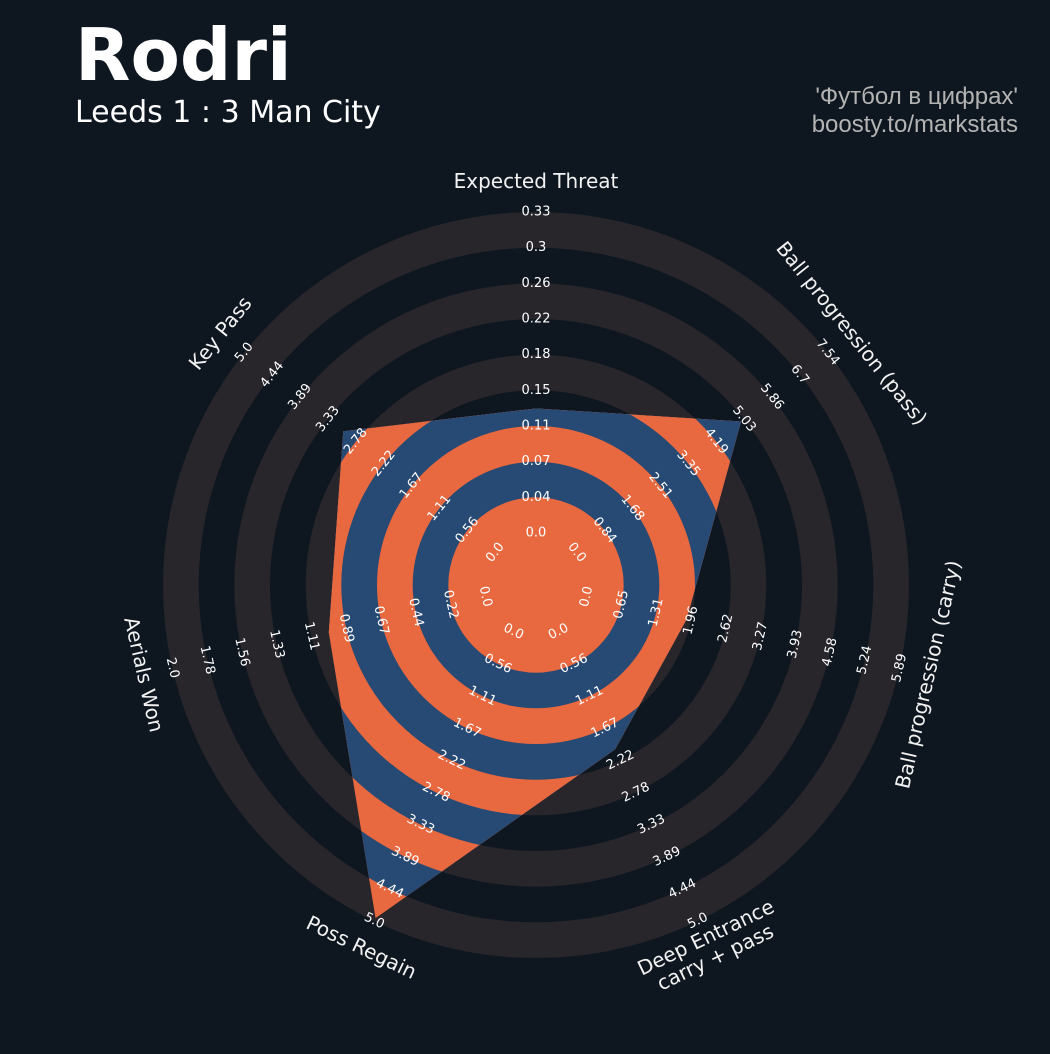 The height and width of the screenshot is (1054, 1050). What do you see at coordinates (536, 461) in the screenshot?
I see `tick-label: 0.07` at bounding box center [536, 461].